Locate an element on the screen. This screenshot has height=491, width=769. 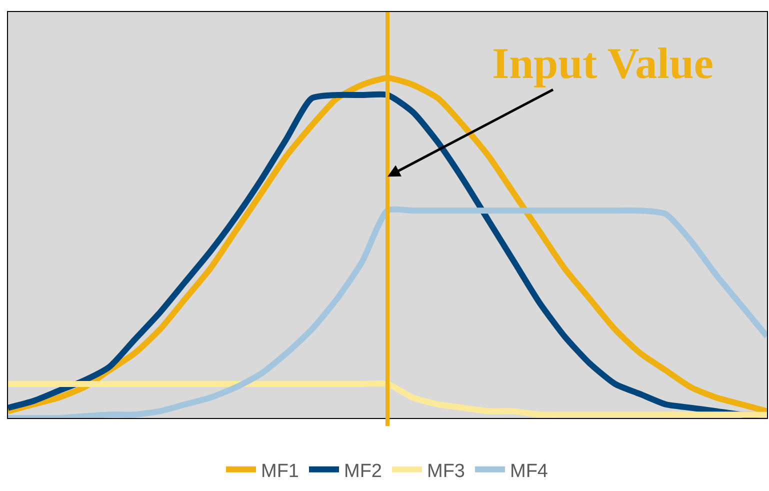
legend-label: MF3 is located at coordinates (446, 471).